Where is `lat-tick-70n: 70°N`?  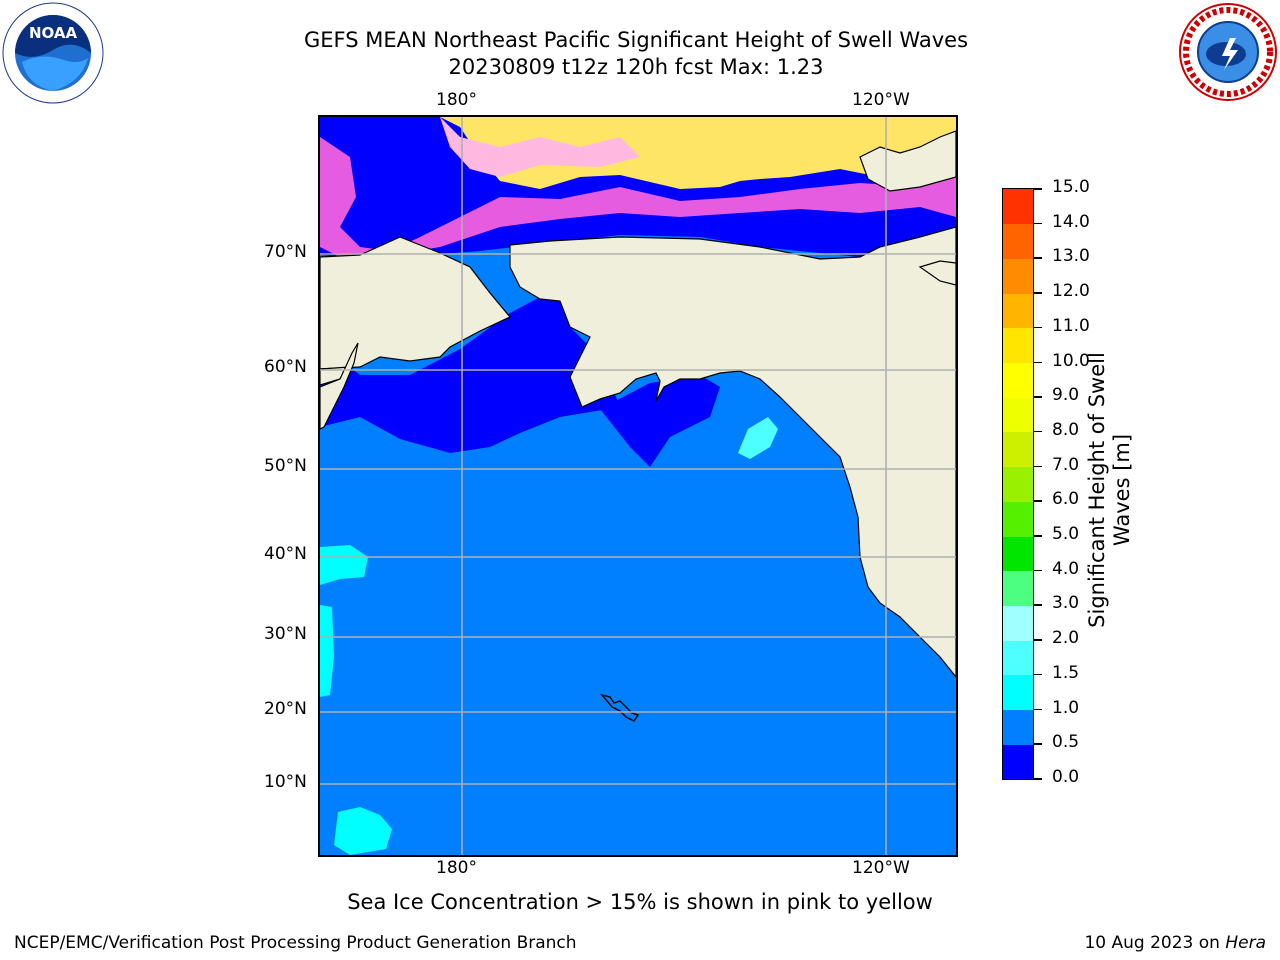 lat-tick-70n: 70°N is located at coordinates (285, 252).